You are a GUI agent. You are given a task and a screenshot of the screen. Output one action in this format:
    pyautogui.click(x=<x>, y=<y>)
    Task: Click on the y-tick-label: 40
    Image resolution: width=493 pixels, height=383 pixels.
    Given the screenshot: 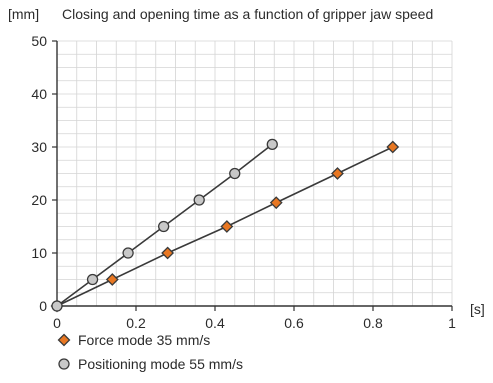 What is the action you would take?
    pyautogui.click(x=39, y=94)
    